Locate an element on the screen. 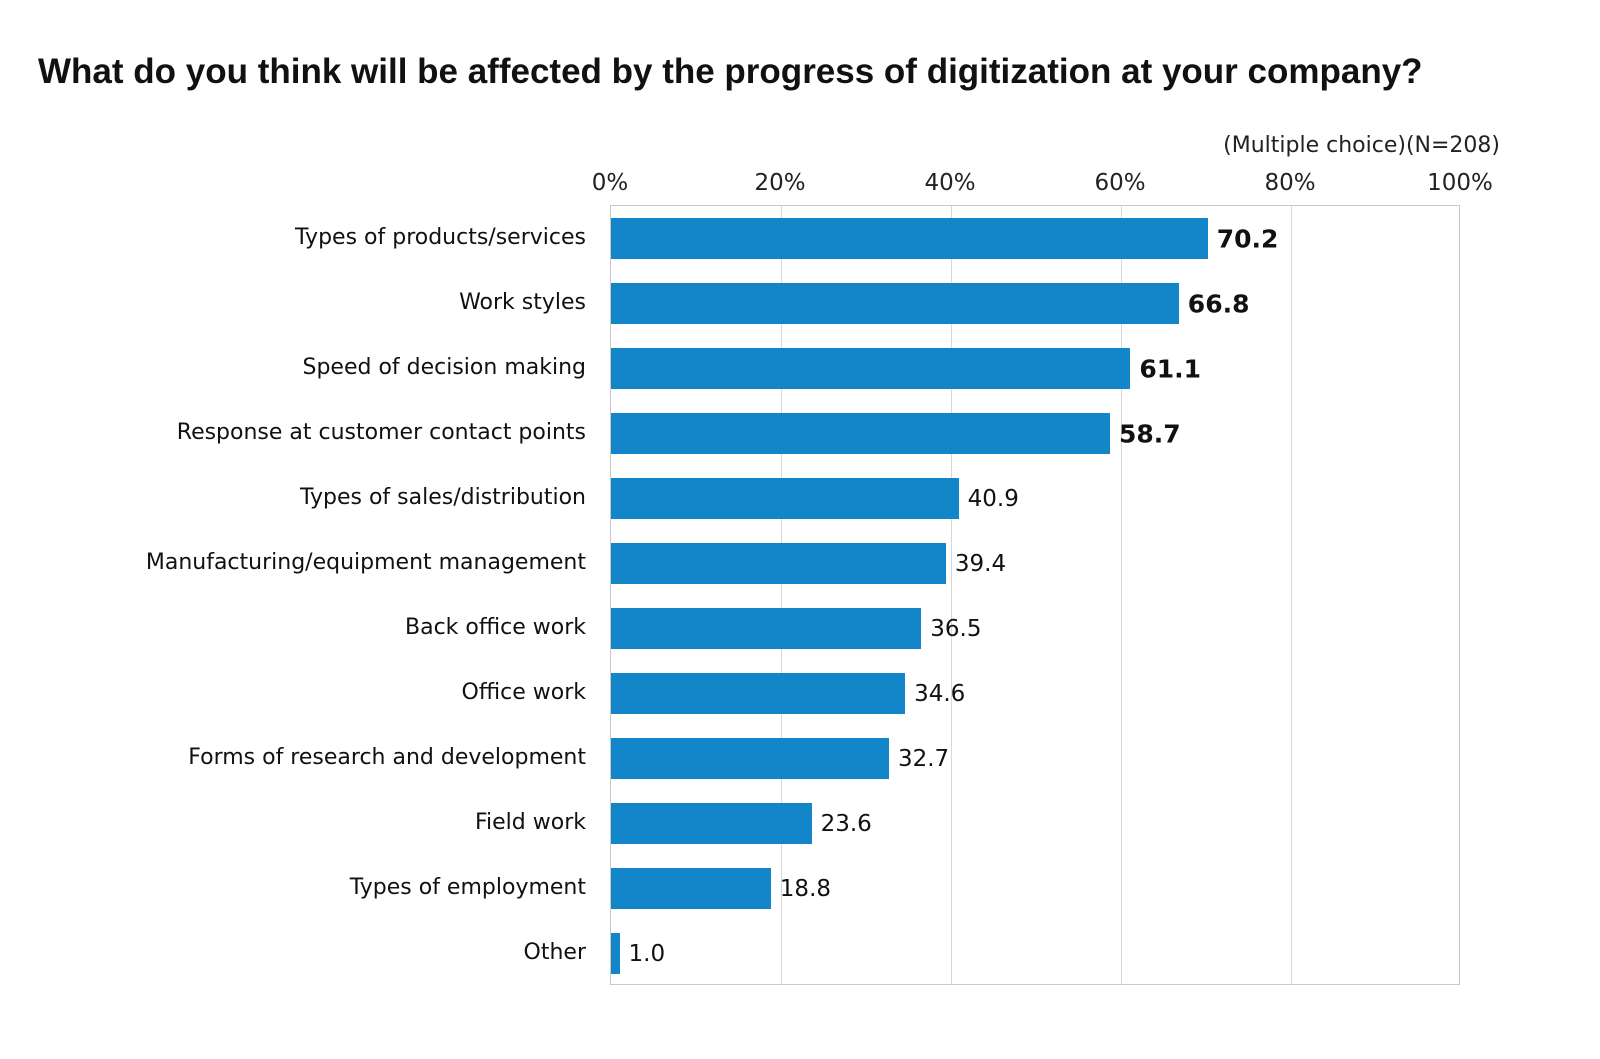 Image resolution: width=1600 pixels, height=1059 pixels. category-label: Types of employment is located at coordinates (467, 887).